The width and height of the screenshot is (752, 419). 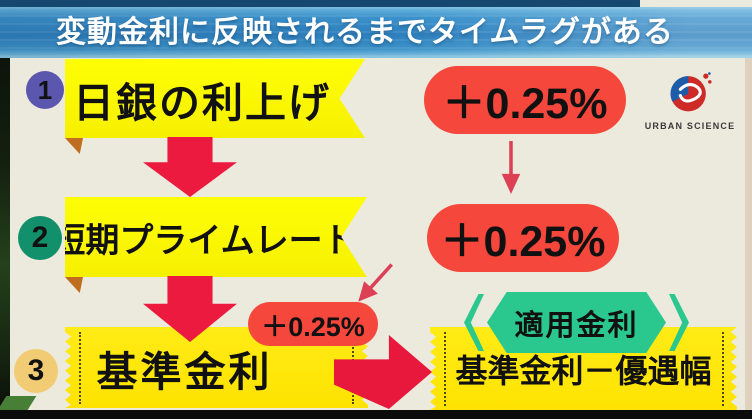 I want to click on step-1-rate-pill: ＋0.25%, so click(x=525, y=100).